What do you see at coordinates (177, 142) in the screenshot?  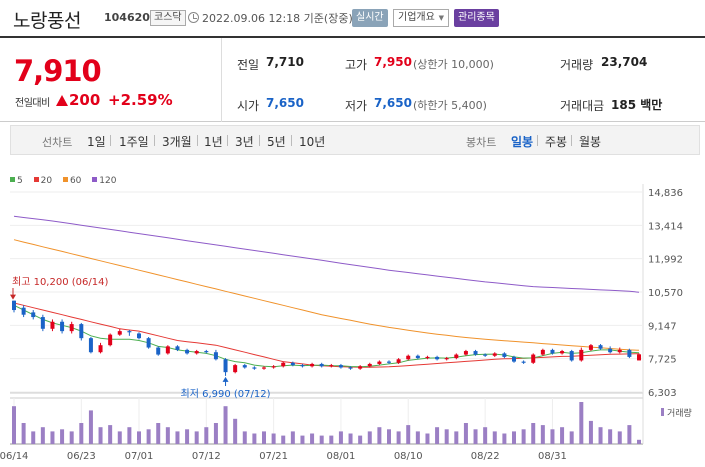 I see `period-3m: 3개월` at bounding box center [177, 142].